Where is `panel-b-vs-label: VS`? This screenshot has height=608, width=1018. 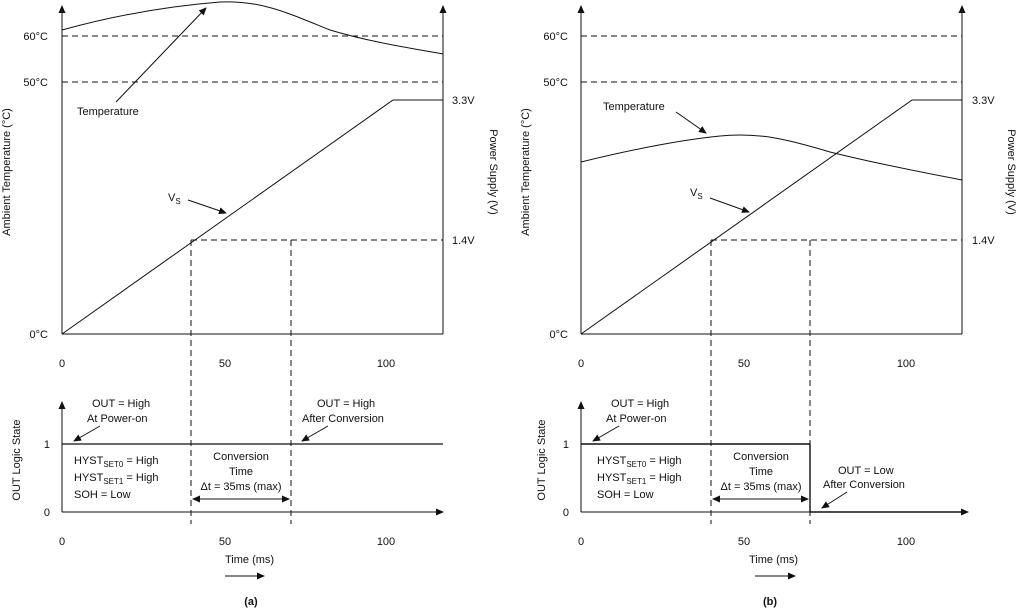
panel-b-vs-label: VS is located at coordinates (696, 194).